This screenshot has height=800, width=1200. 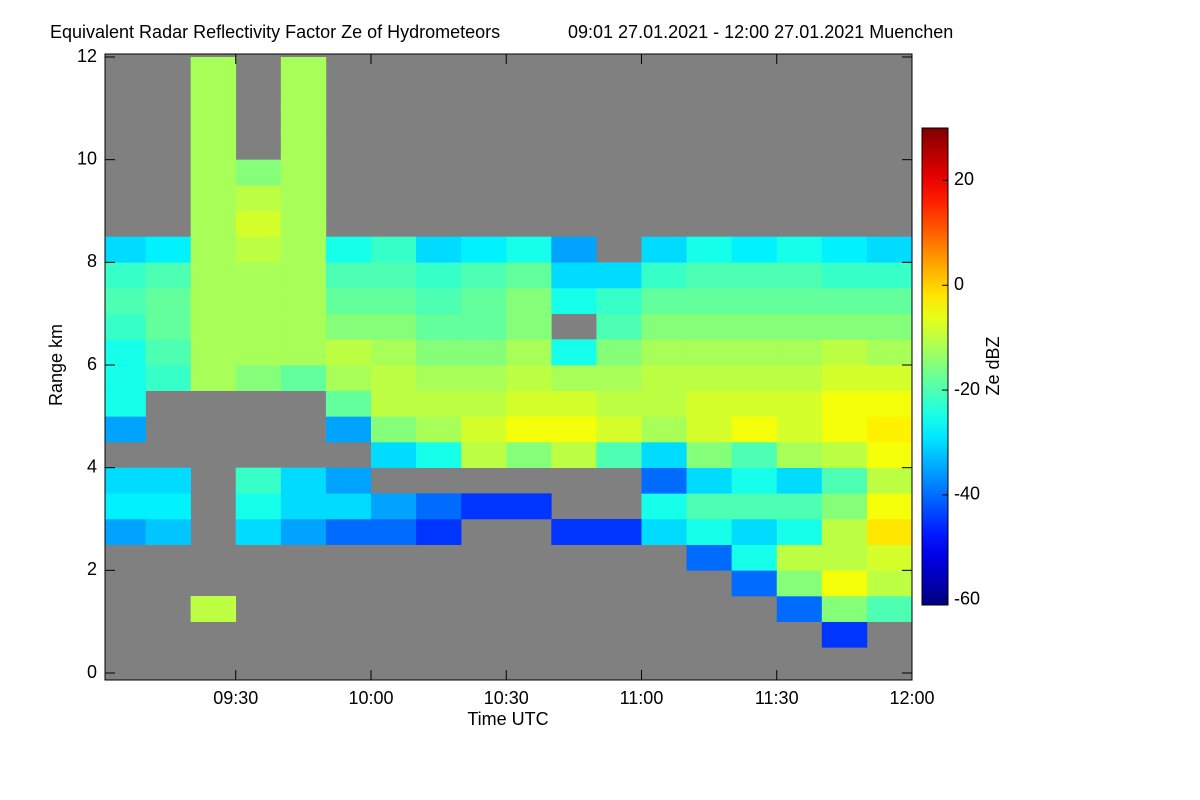 I want to click on x-tick-label: 12:00, so click(x=911, y=698).